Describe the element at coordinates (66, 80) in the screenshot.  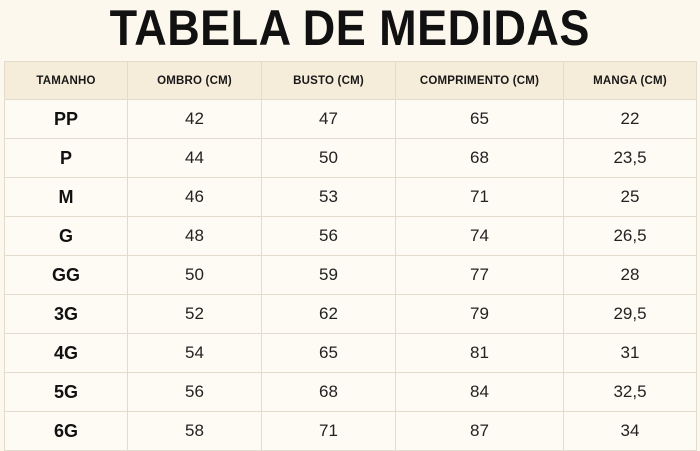
I see `header-tamanho: TAMANHO` at that location.